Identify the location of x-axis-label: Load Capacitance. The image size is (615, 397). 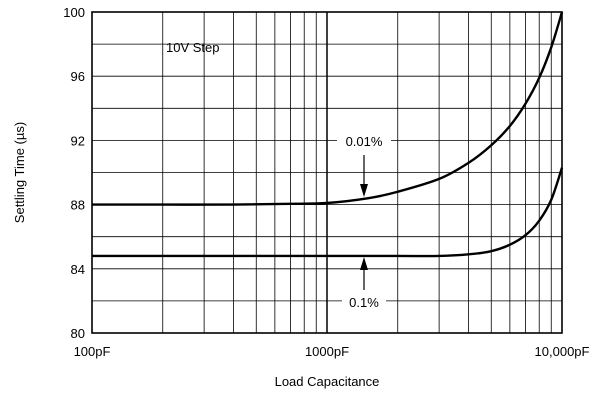
(327, 381).